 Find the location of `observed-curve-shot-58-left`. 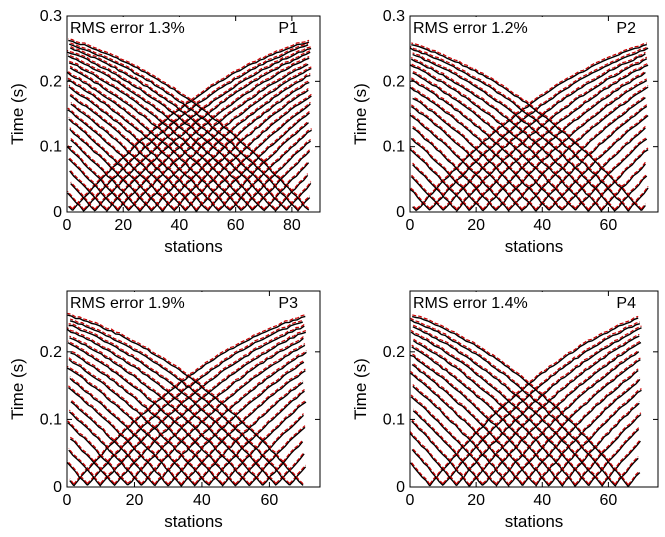

observed-curve-shot-58-left is located at coordinates (507, 406).